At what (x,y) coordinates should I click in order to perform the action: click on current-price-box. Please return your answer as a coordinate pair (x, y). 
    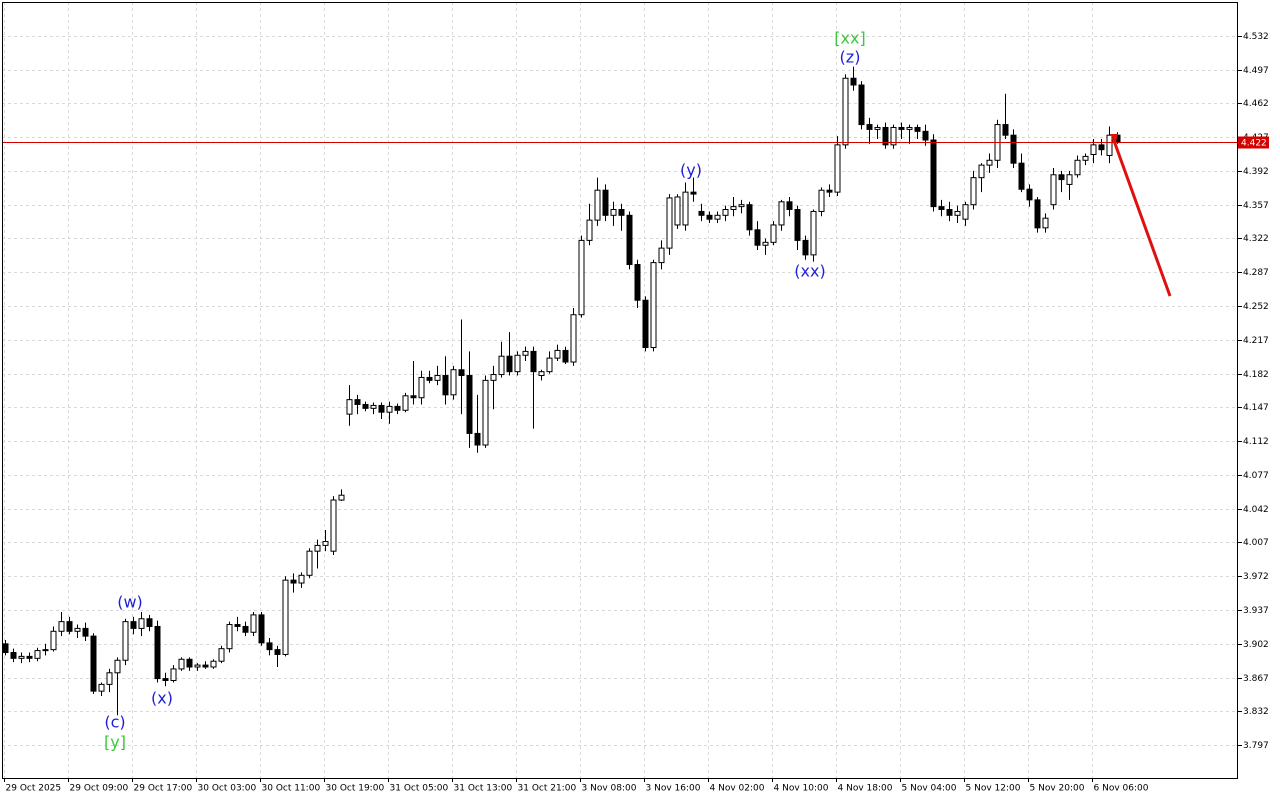
    Looking at the image, I should click on (1253, 142).